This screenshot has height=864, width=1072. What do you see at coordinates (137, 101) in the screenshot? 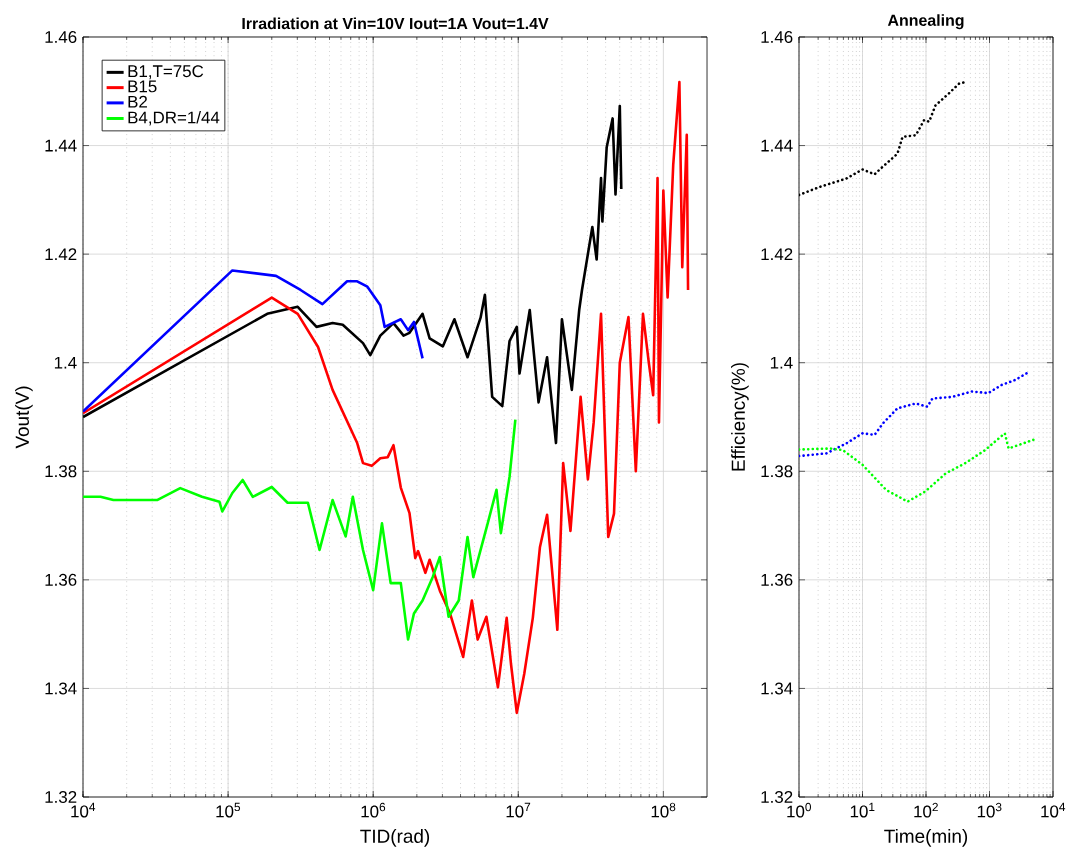
I see `legend-label: B2` at bounding box center [137, 101].